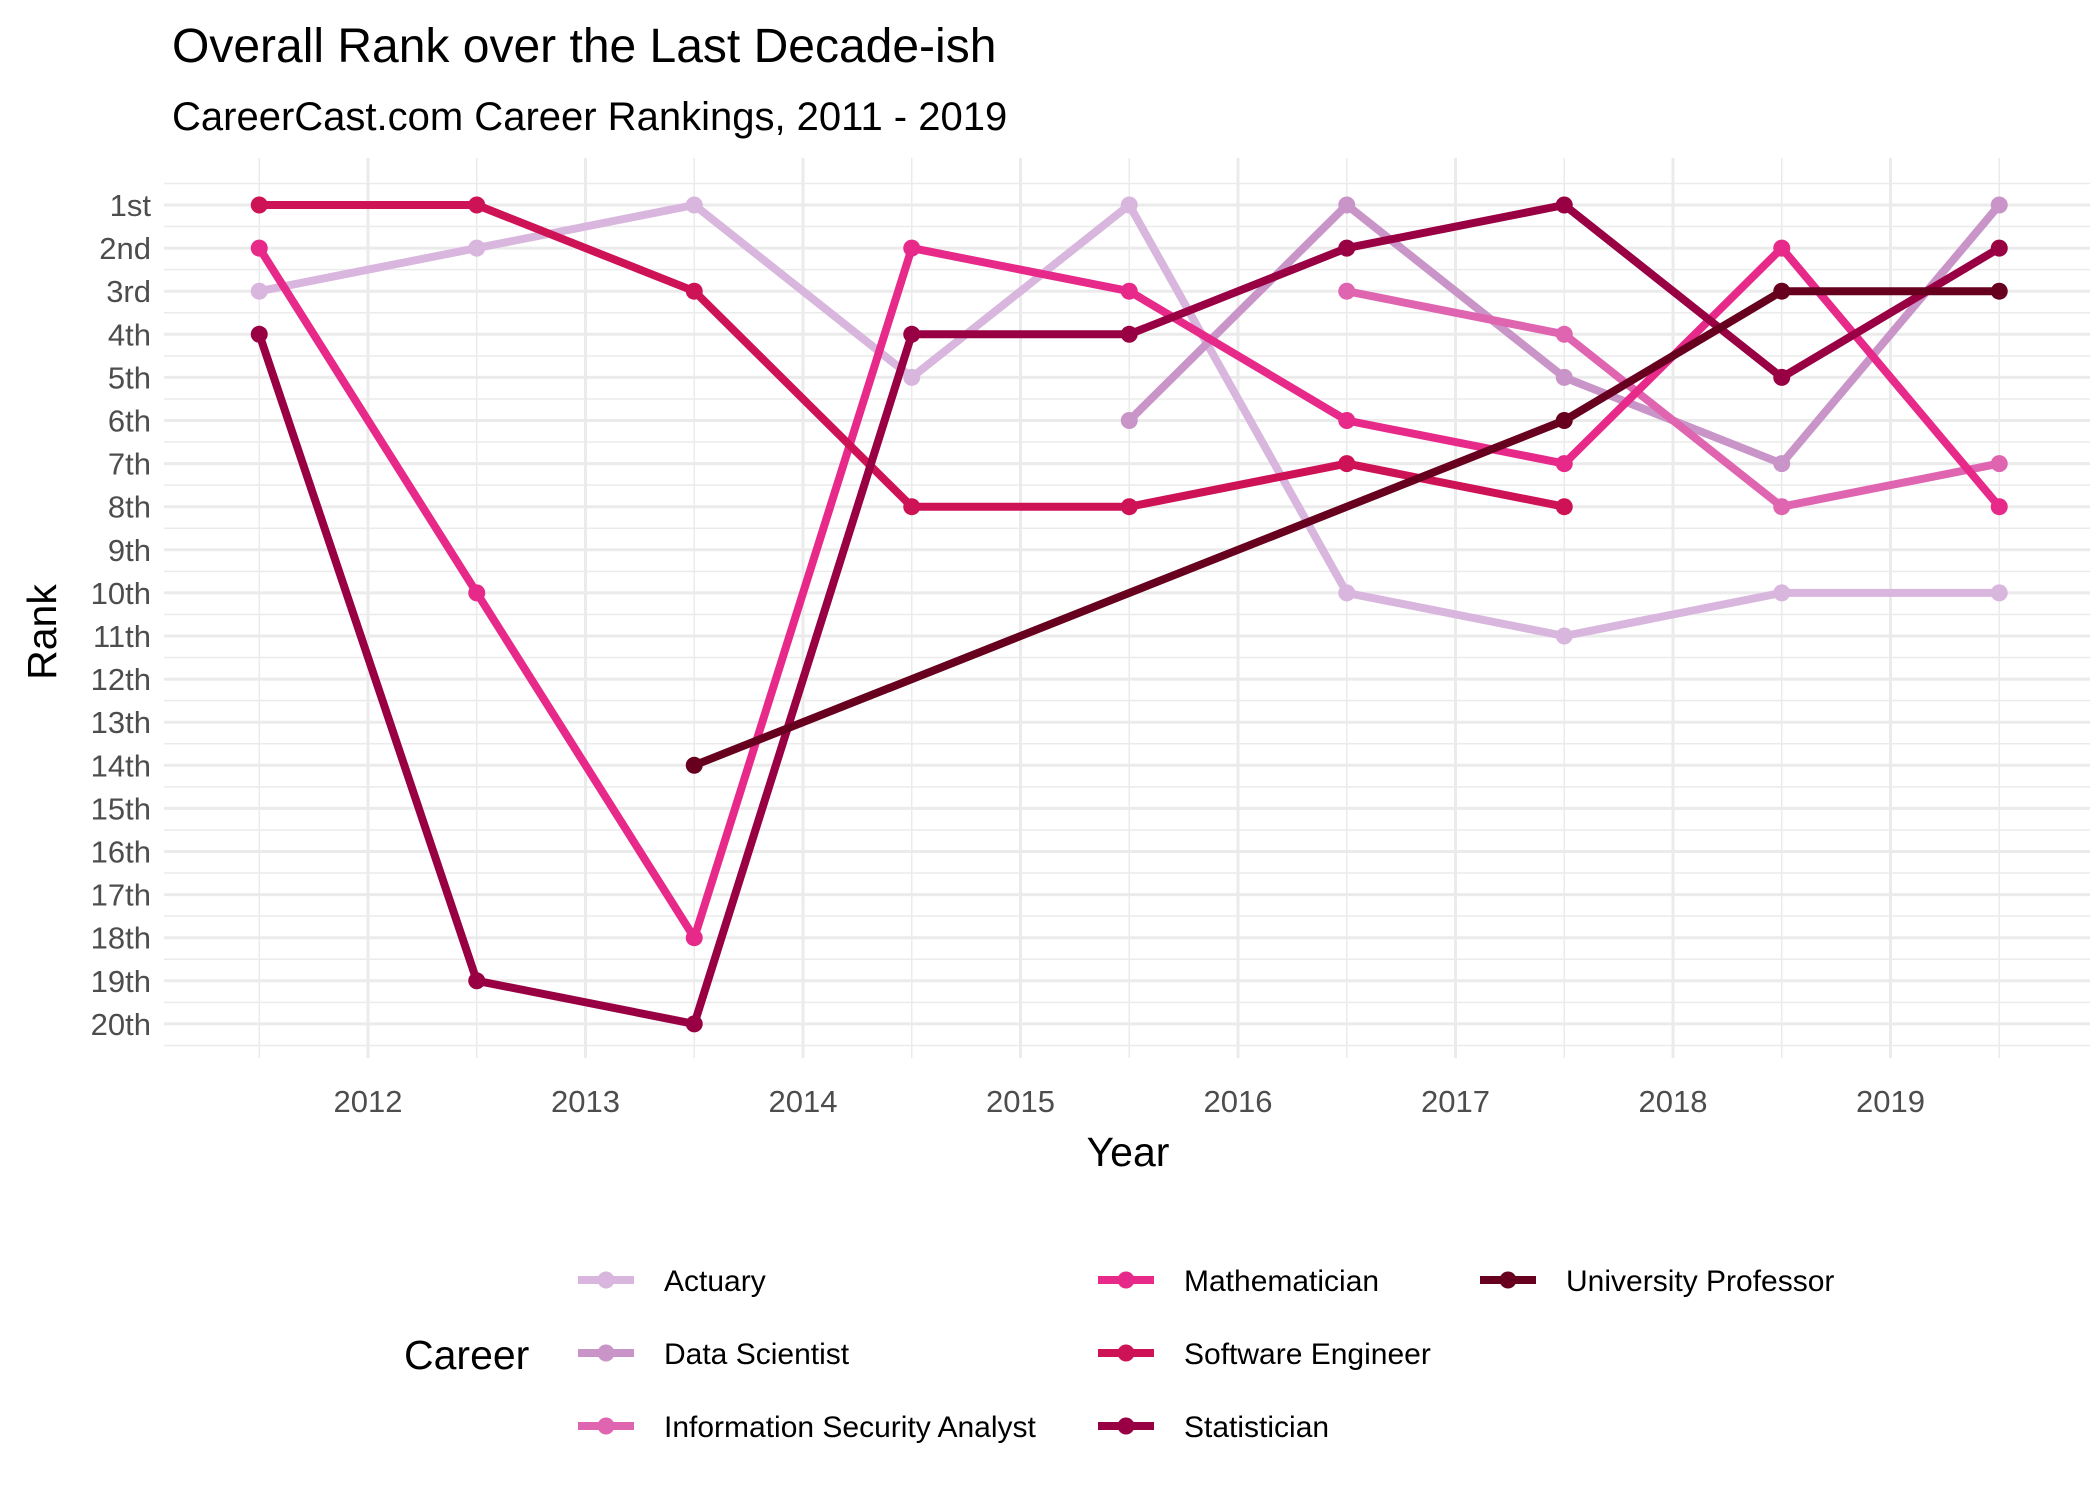 The image size is (2100, 1500). Describe the element at coordinates (1020, 1101) in the screenshot. I see `x-tick-label: 2015` at that location.